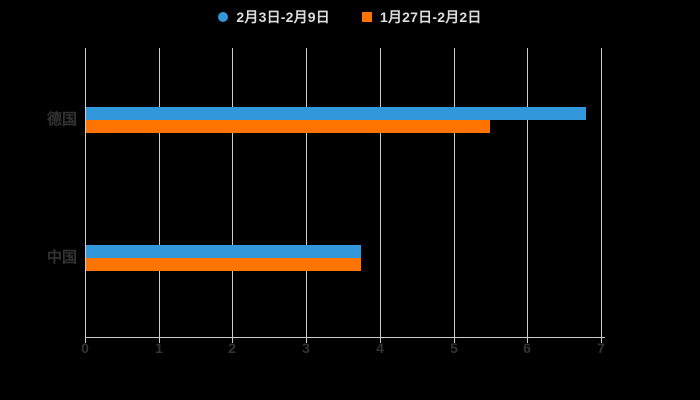 The width and height of the screenshot is (700, 400). Describe the element at coordinates (454, 348) in the screenshot. I see `x-axis-tick-label: 5` at that location.